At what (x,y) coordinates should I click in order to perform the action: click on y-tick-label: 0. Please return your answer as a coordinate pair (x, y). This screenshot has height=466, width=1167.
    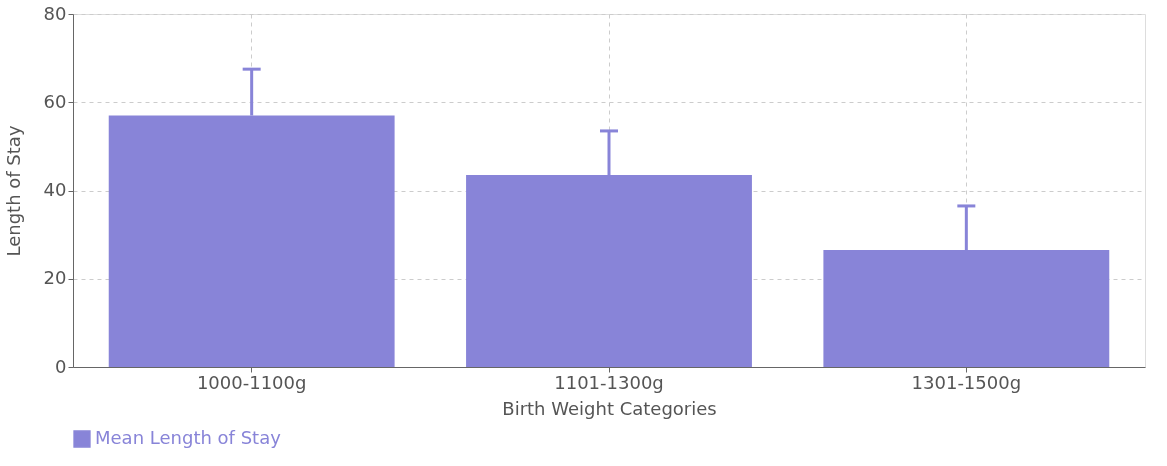
    Looking at the image, I should click on (61, 366).